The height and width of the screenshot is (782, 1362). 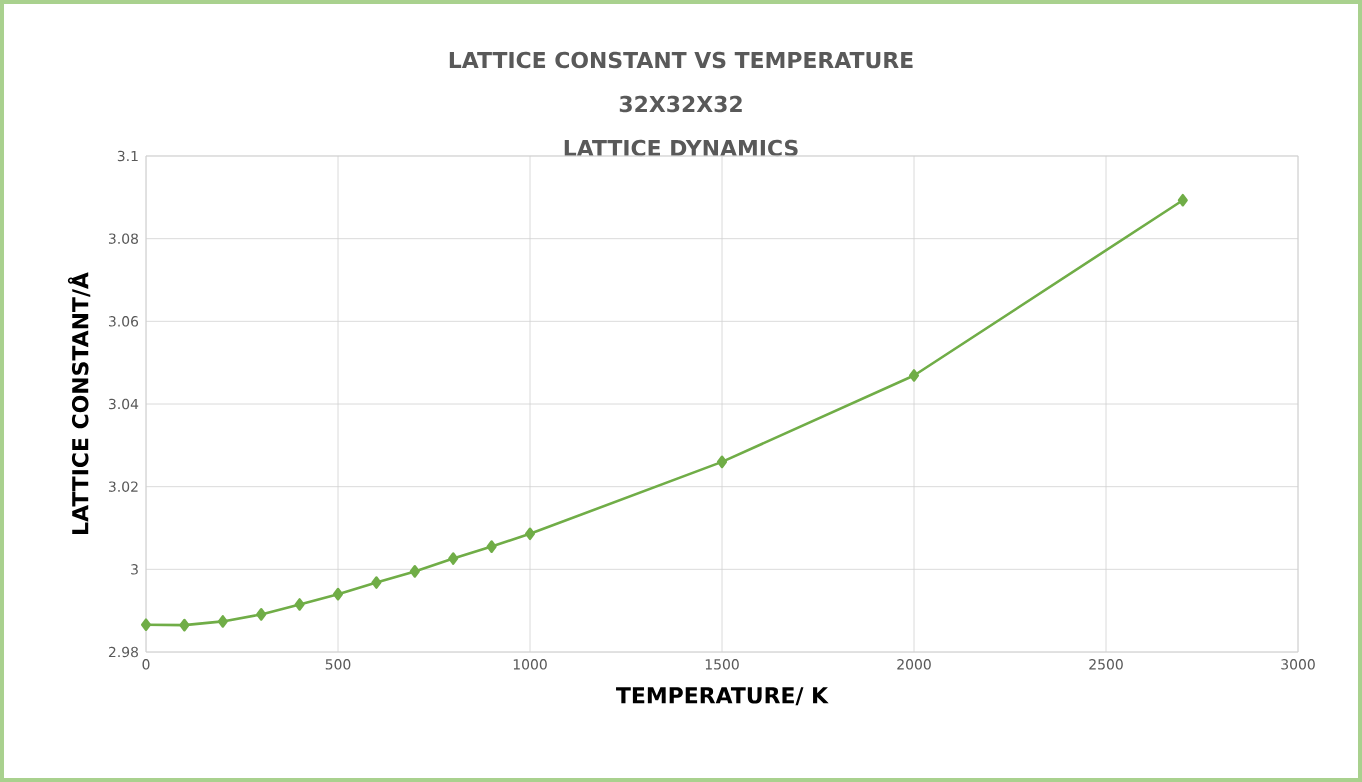 What do you see at coordinates (680, 104) in the screenshot?
I see `chart-subtitle: 32X32X32` at bounding box center [680, 104].